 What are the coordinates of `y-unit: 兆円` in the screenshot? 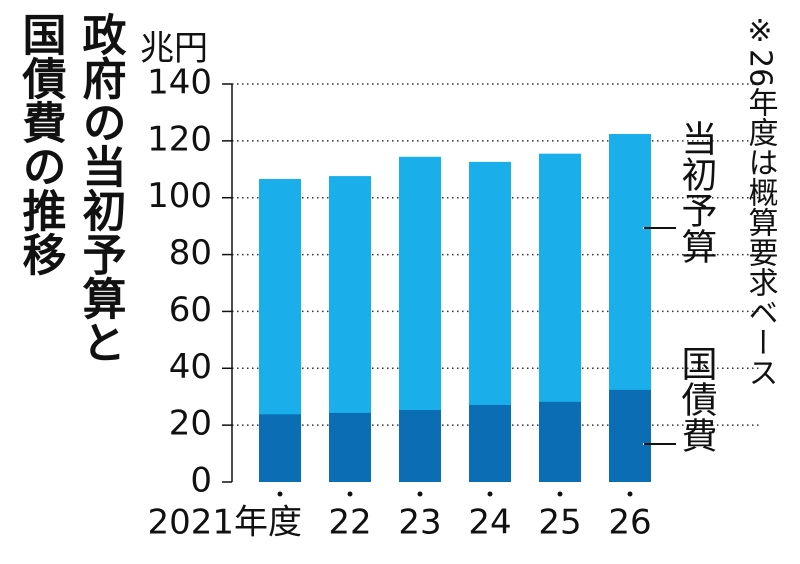 It's located at (174, 49).